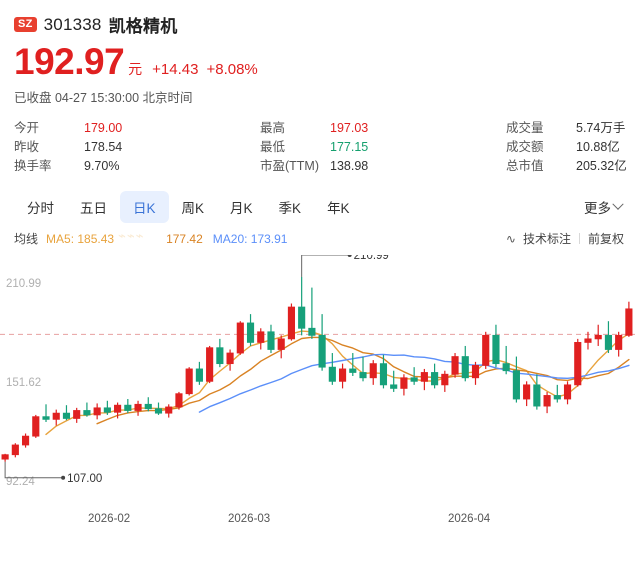 This screenshot has width=638, height=580. Describe the element at coordinates (25, 24) in the screenshot. I see `market-badge: SZ` at that location.